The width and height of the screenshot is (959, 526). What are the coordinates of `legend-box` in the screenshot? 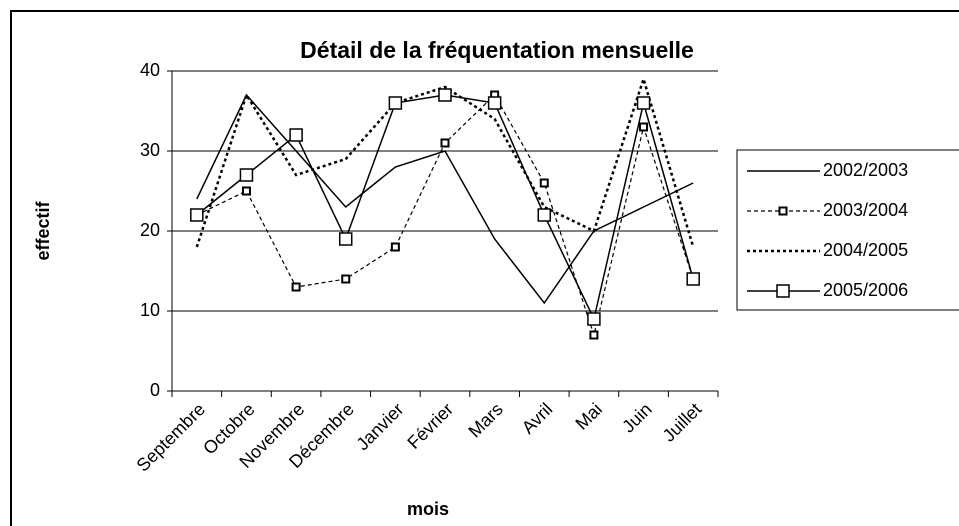 It's located at (847, 230).